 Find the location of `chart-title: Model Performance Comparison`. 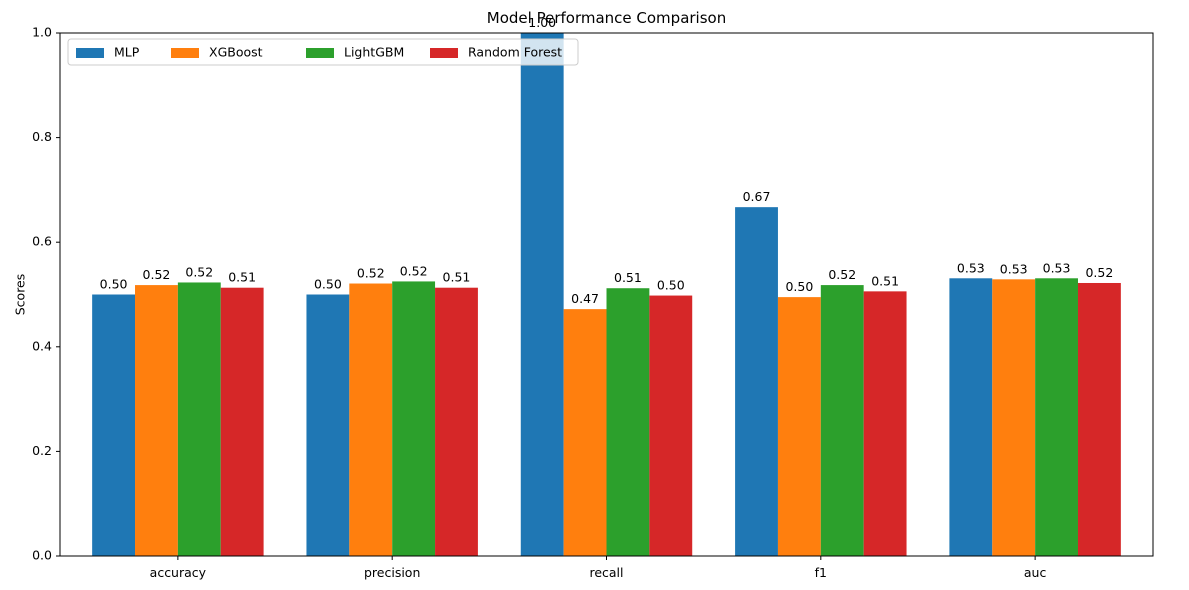

chart-title: Model Performance Comparison is located at coordinates (606, 18).